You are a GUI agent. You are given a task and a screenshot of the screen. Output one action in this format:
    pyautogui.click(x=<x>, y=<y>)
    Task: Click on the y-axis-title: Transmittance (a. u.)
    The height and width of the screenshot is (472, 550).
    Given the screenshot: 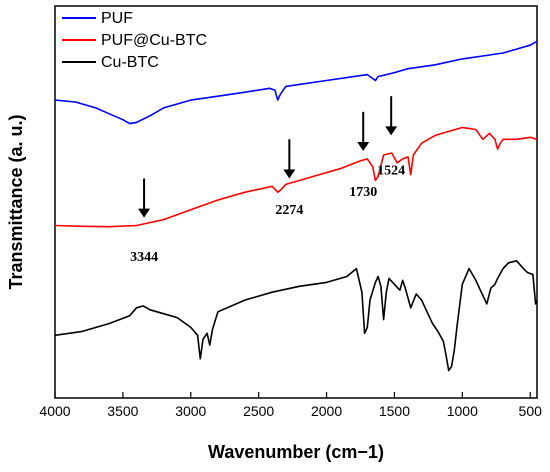 What is the action you would take?
    pyautogui.click(x=16, y=201)
    